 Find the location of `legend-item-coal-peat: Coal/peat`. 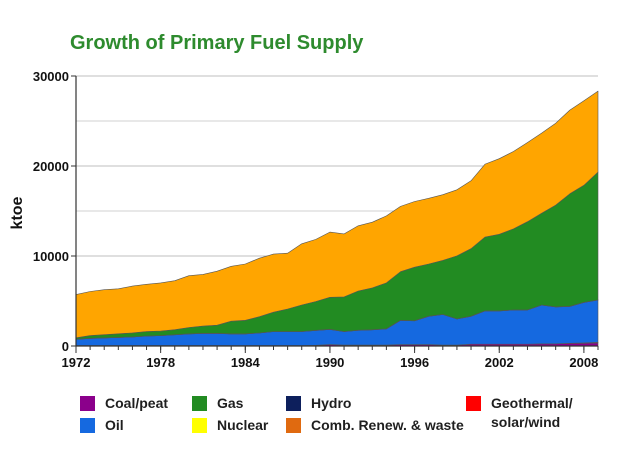

legend-item-coal-peat: Coal/peat is located at coordinates (124, 403).